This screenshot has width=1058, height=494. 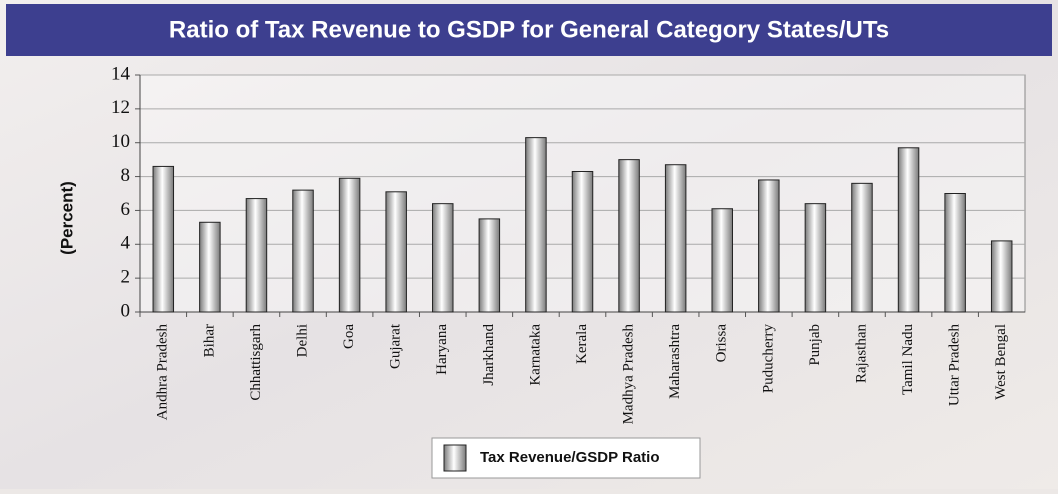 I want to click on y-tick-label: 4, so click(x=126, y=243).